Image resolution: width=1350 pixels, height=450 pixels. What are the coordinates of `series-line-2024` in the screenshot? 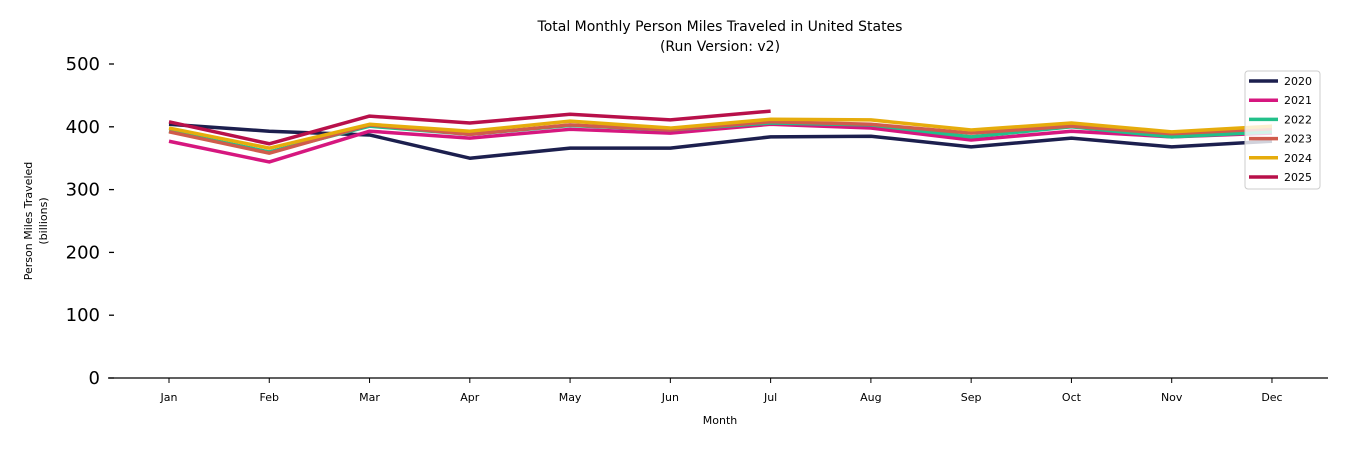 It's located at (720, 133).